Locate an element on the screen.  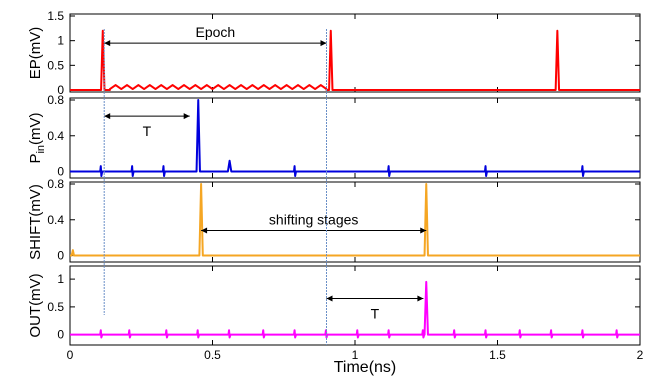
ep-y-axis-label: EP(mV) is located at coordinates (35, 53).